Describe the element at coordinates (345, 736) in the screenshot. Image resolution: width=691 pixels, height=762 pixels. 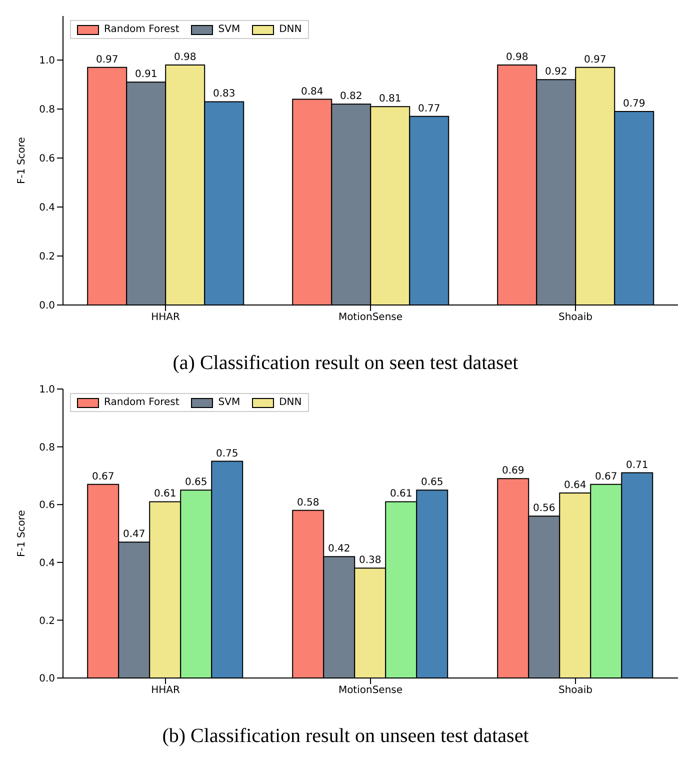
I see `text: (b) Classification result on unseen test dataset` at that location.